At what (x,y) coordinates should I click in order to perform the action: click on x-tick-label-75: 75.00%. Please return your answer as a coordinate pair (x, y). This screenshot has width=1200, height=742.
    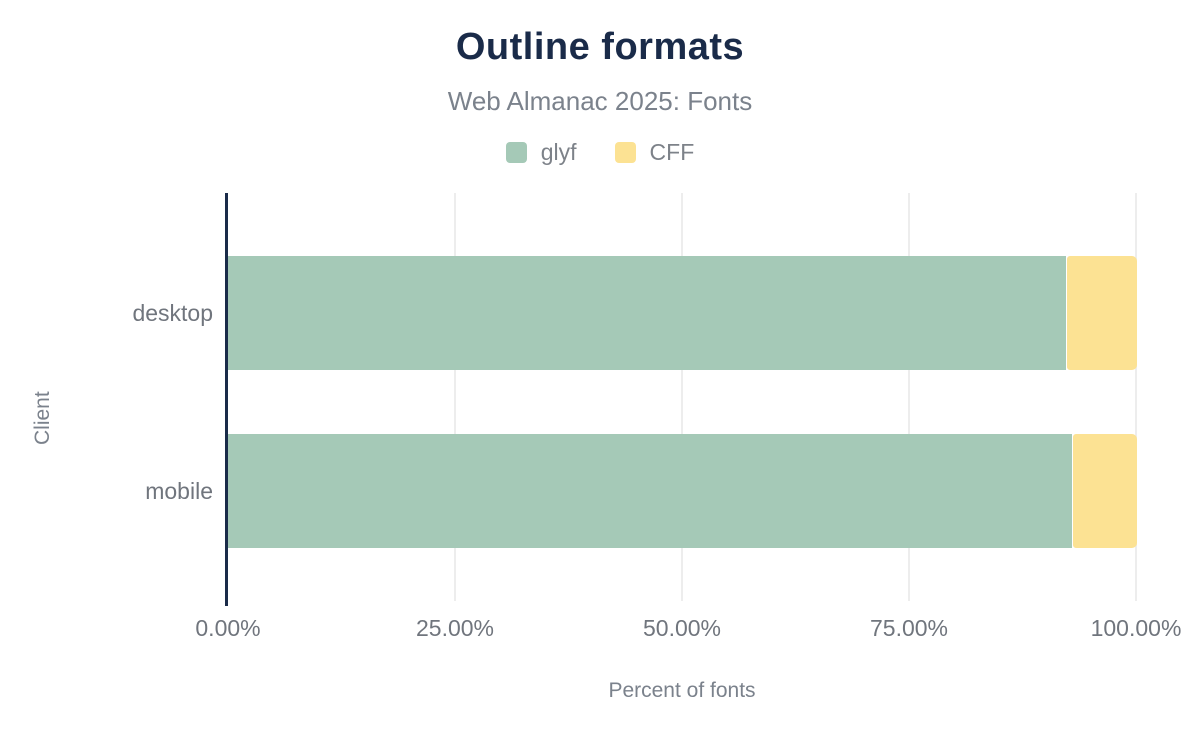
    Looking at the image, I should click on (908, 628).